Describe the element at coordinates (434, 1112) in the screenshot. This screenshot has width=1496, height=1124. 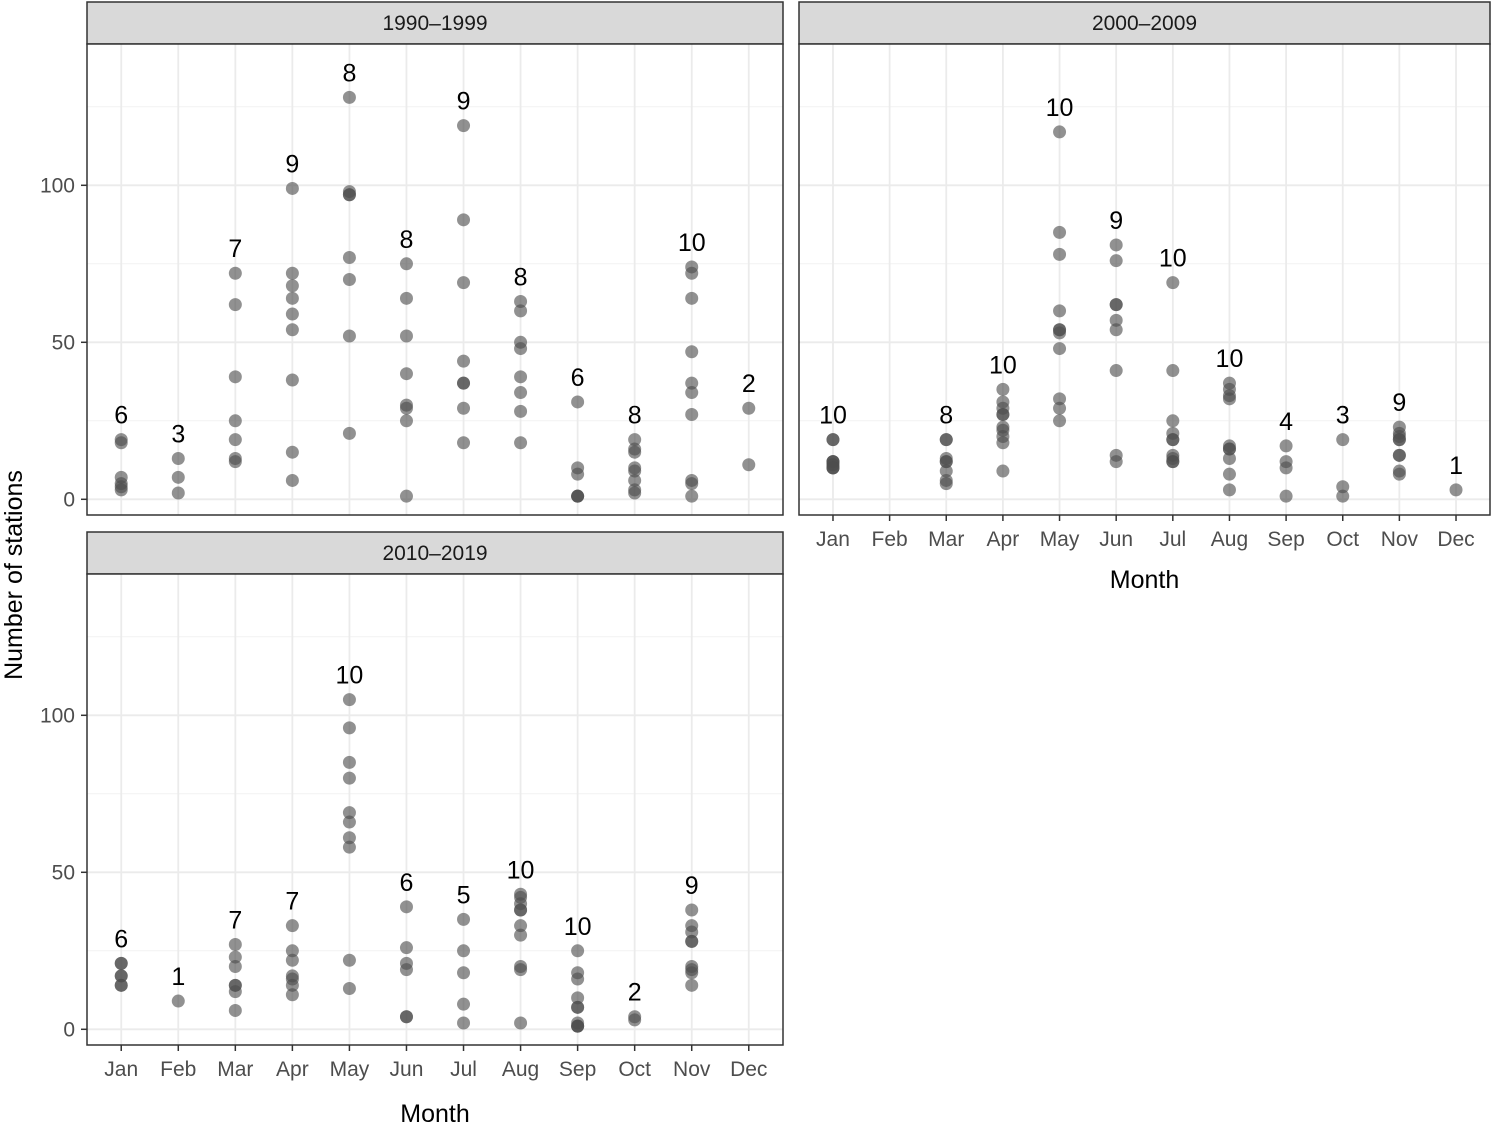
I see `x-axis-title: Month` at that location.